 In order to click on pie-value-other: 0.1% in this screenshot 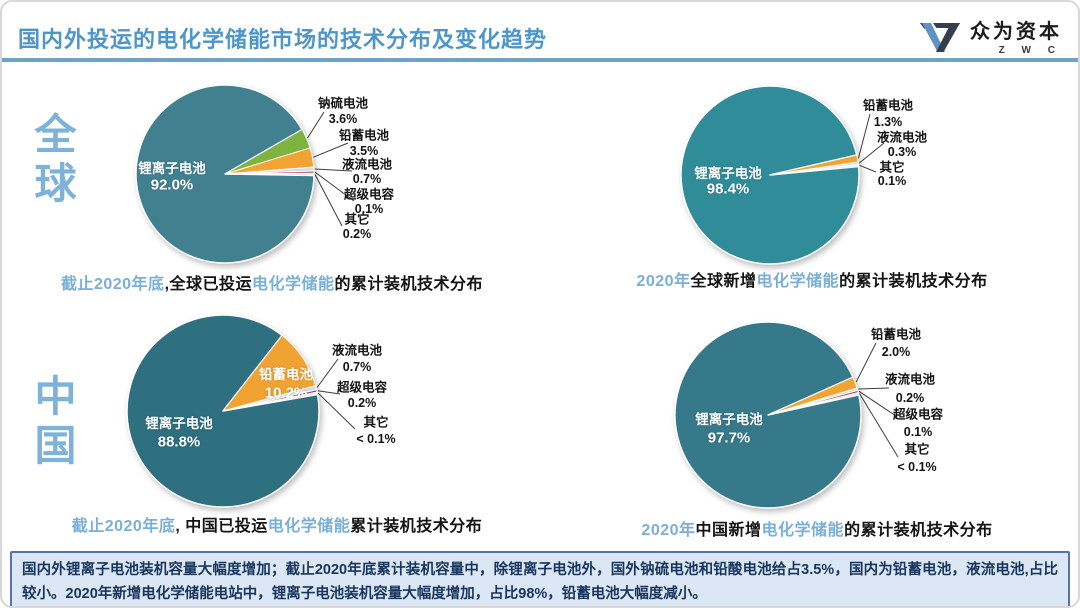, I will do `click(892, 181)`.